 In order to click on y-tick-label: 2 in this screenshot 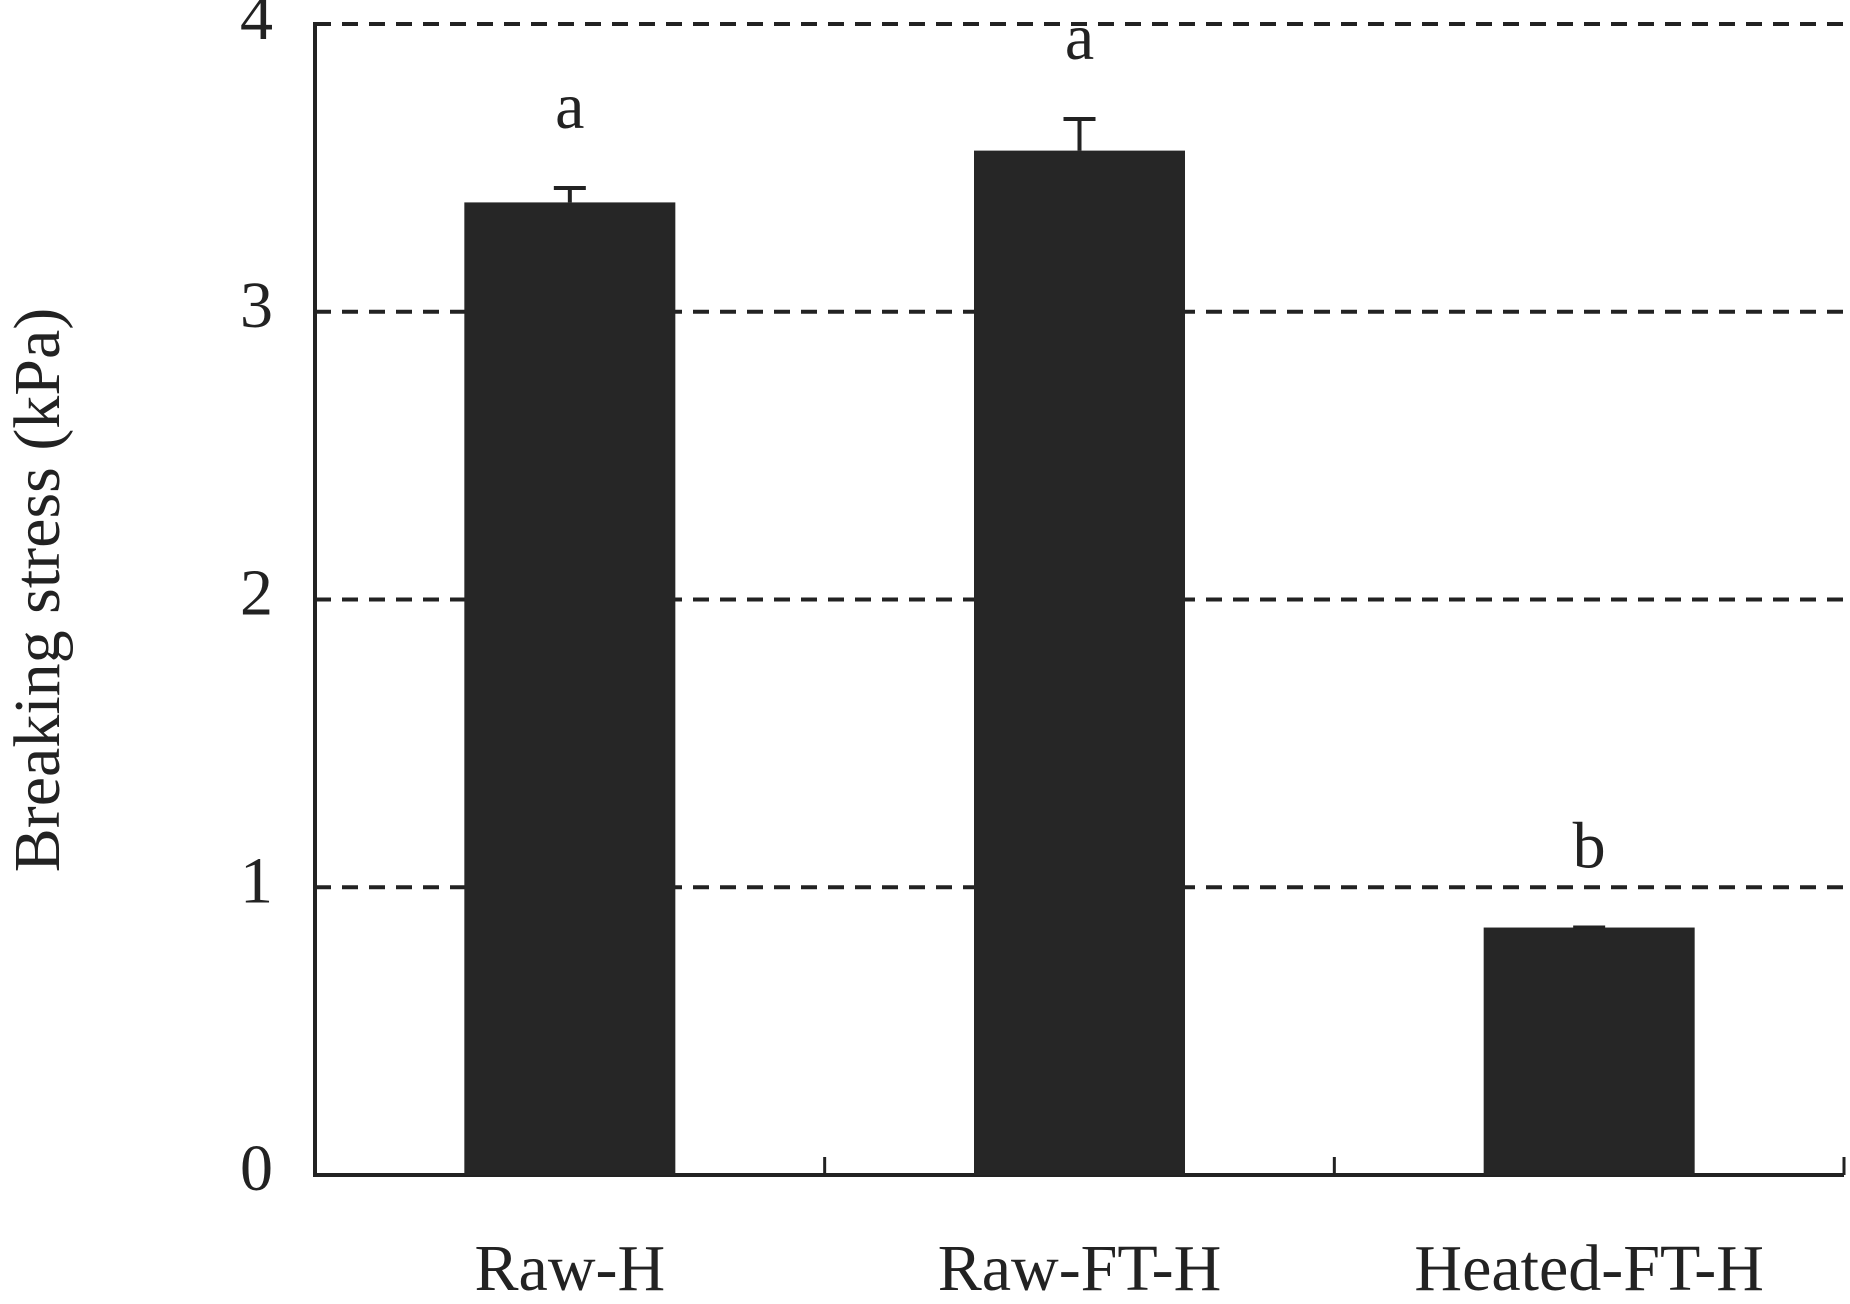, I will do `click(256, 593)`.